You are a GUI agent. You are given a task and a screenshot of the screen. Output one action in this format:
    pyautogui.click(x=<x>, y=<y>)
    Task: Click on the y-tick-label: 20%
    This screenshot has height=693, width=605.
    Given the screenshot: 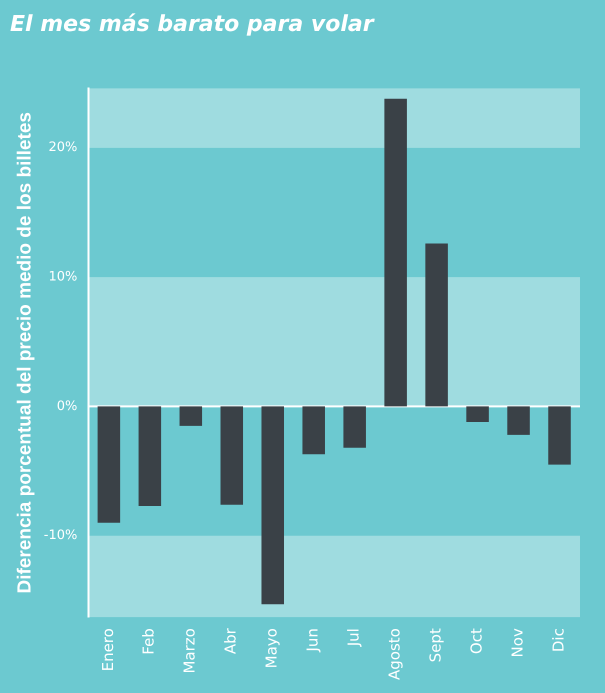 What is the action you would take?
    pyautogui.click(x=63, y=148)
    